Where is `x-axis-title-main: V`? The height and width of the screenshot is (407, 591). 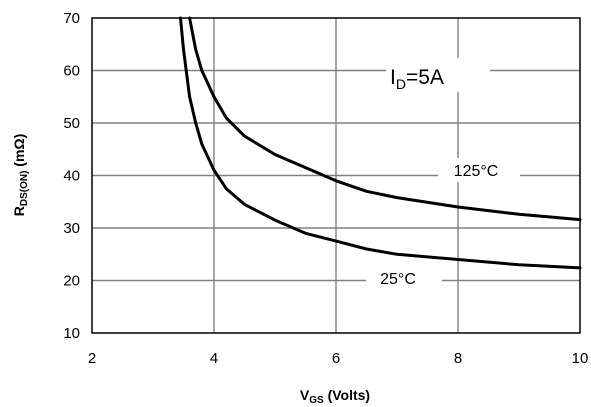
x-axis-title-main: V is located at coordinates (305, 395).